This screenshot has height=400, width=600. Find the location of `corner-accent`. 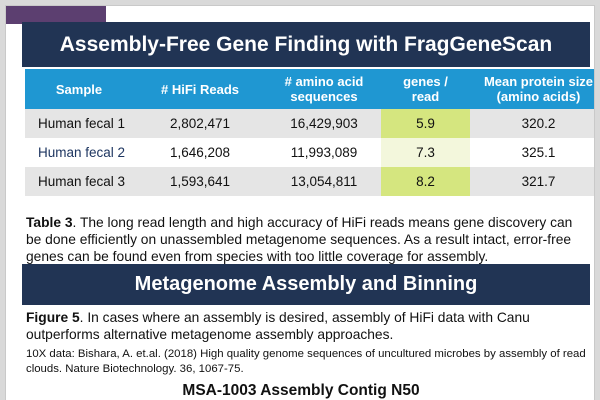

corner-accent is located at coordinates (56, 15).